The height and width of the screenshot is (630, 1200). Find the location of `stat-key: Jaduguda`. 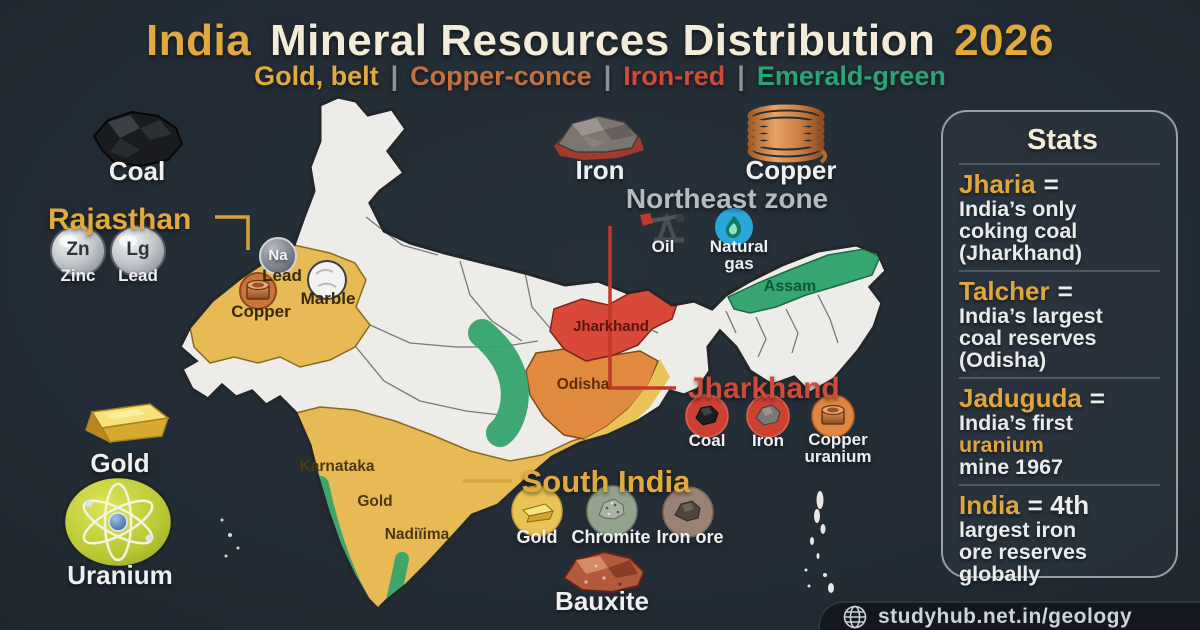

stat-key: Jaduguda is located at coordinates (1020, 398).